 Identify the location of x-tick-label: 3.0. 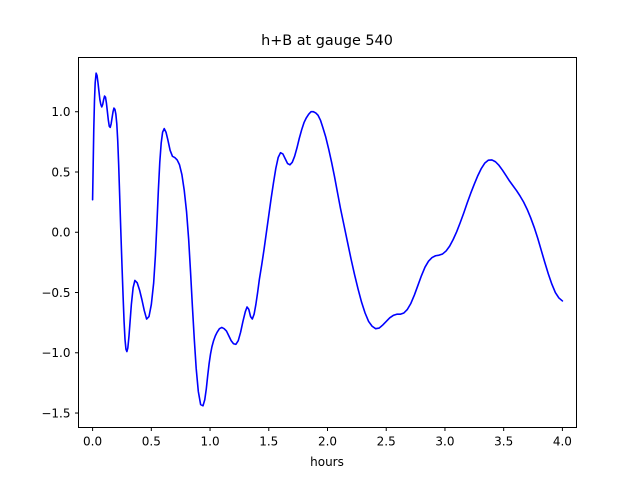
(444, 442).